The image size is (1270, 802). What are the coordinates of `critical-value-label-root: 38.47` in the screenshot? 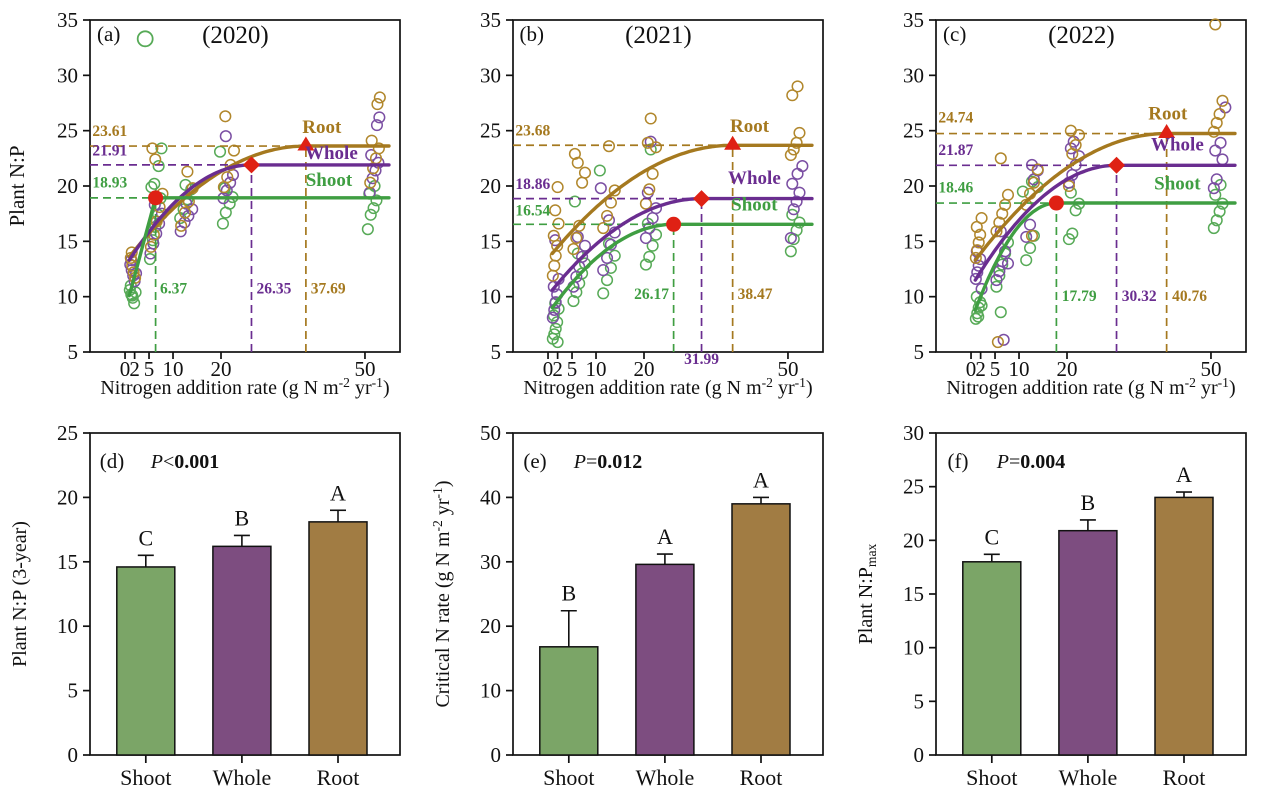 It's located at (755, 294).